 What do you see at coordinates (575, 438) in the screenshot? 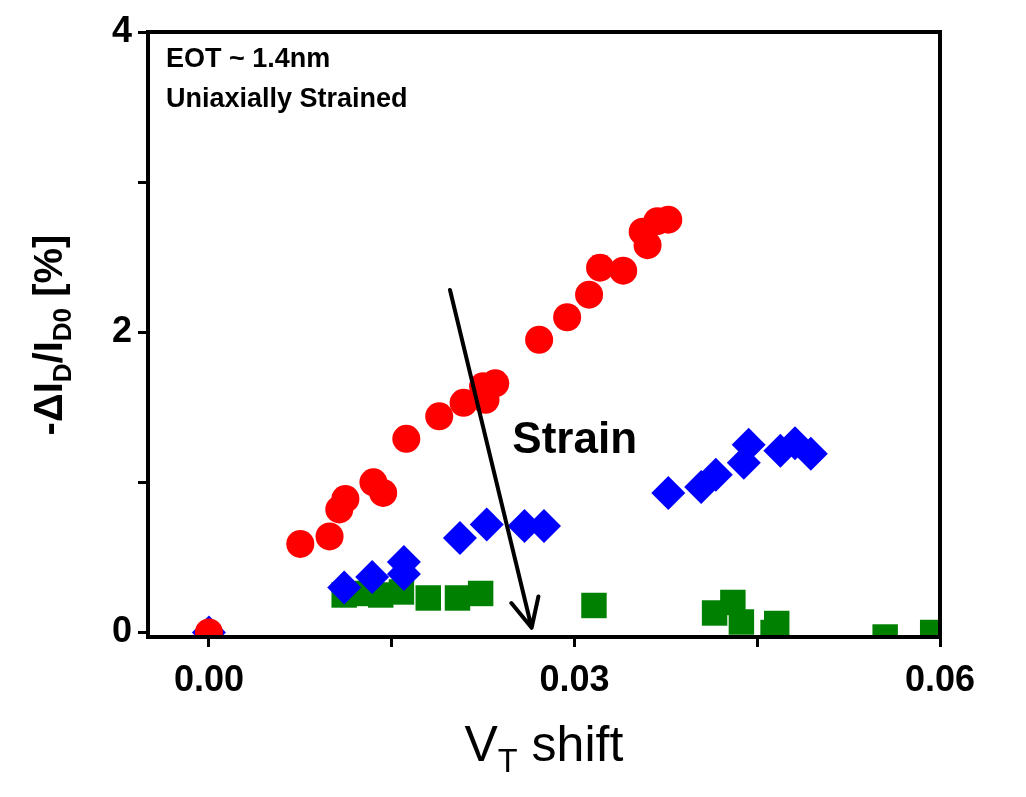
I see `annotation: Strain` at bounding box center [575, 438].